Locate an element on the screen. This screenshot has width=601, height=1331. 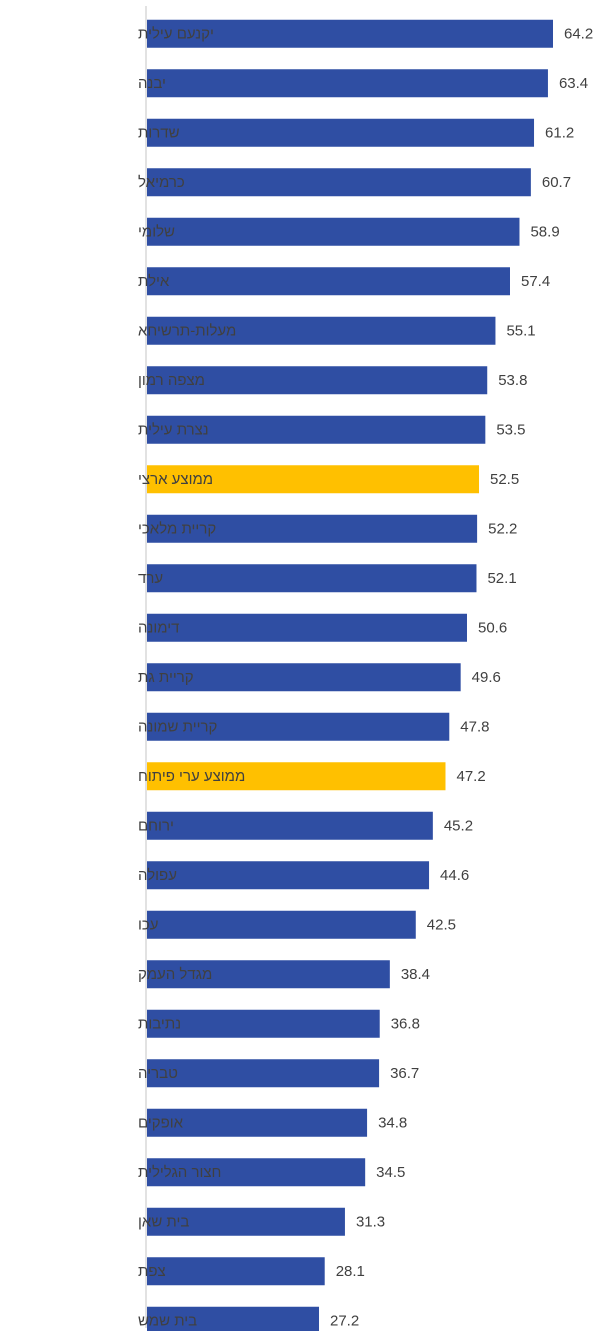
value-label: 38.4 is located at coordinates (415, 974).